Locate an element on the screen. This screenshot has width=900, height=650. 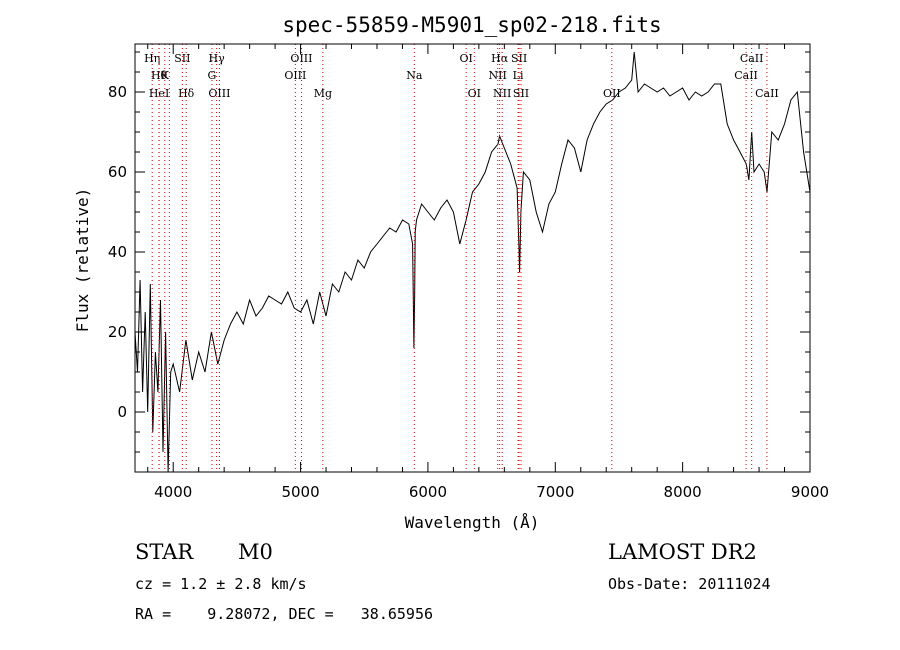
redshift-value: cz = 1.2 ± 2.8 km/s is located at coordinates (221, 584).